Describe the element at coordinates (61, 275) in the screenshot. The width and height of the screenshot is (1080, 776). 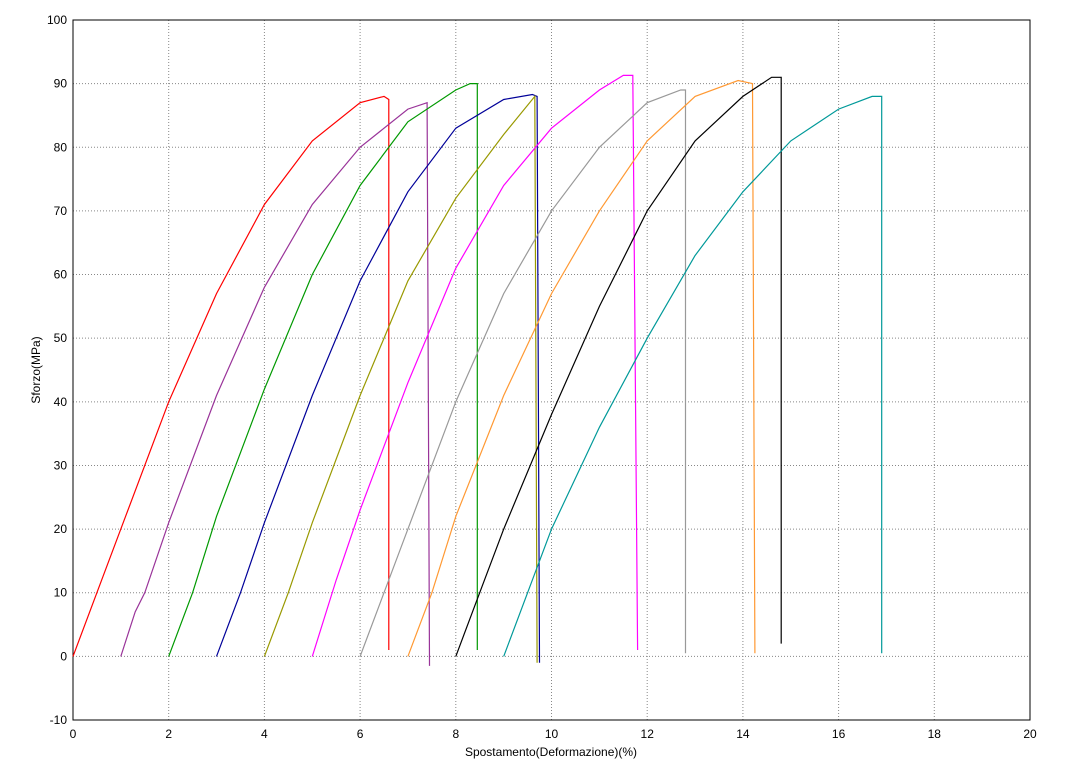
I see `y-tick-label: 60` at that location.